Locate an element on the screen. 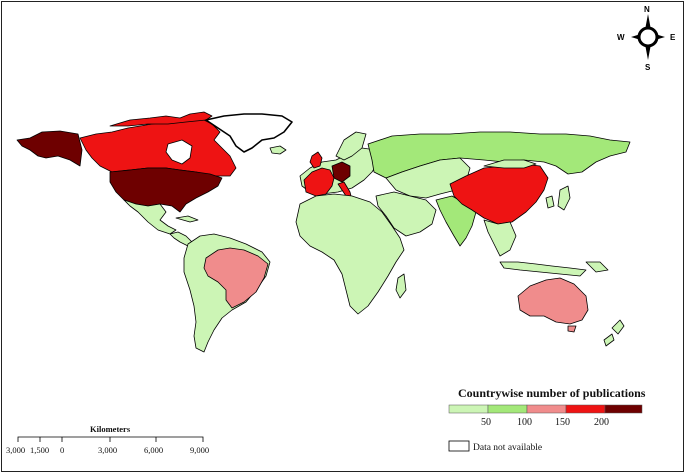 Image resolution: width=685 pixels, height=473 pixels. country-new-zealand is located at coordinates (618, 327).